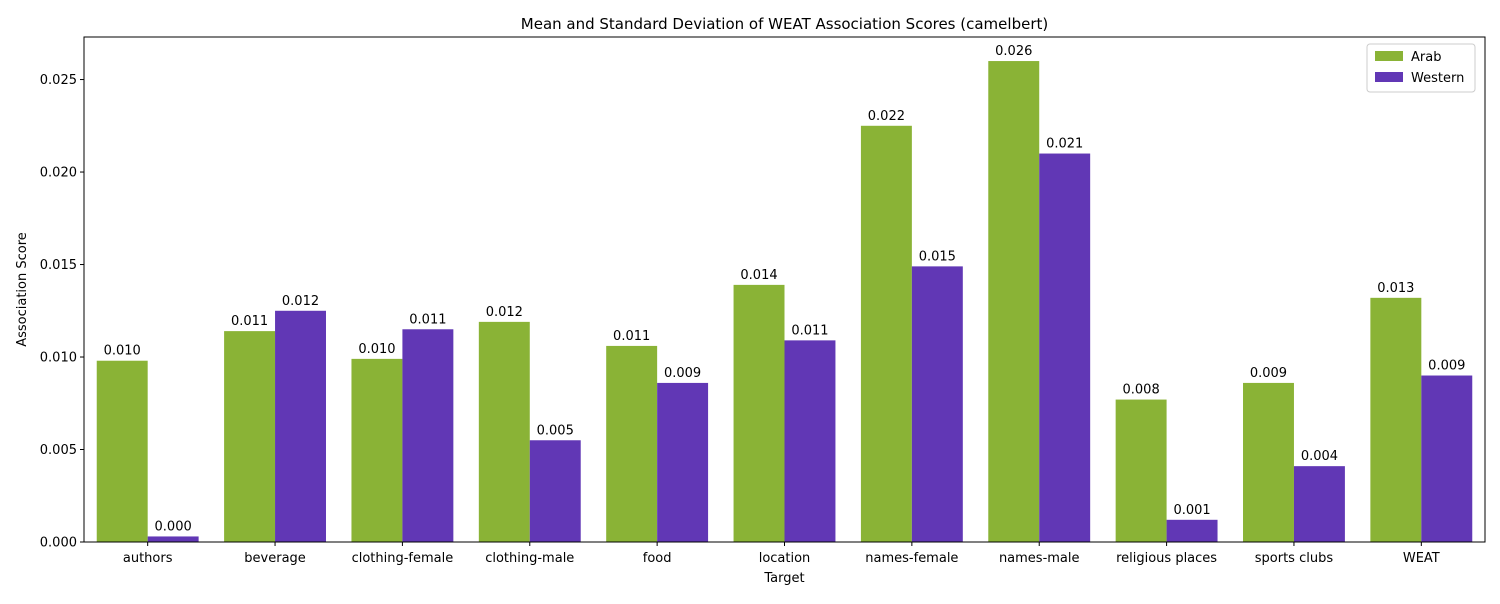  Describe the element at coordinates (631, 336) in the screenshot. I see `value-label-arab-food: 0.011` at that location.